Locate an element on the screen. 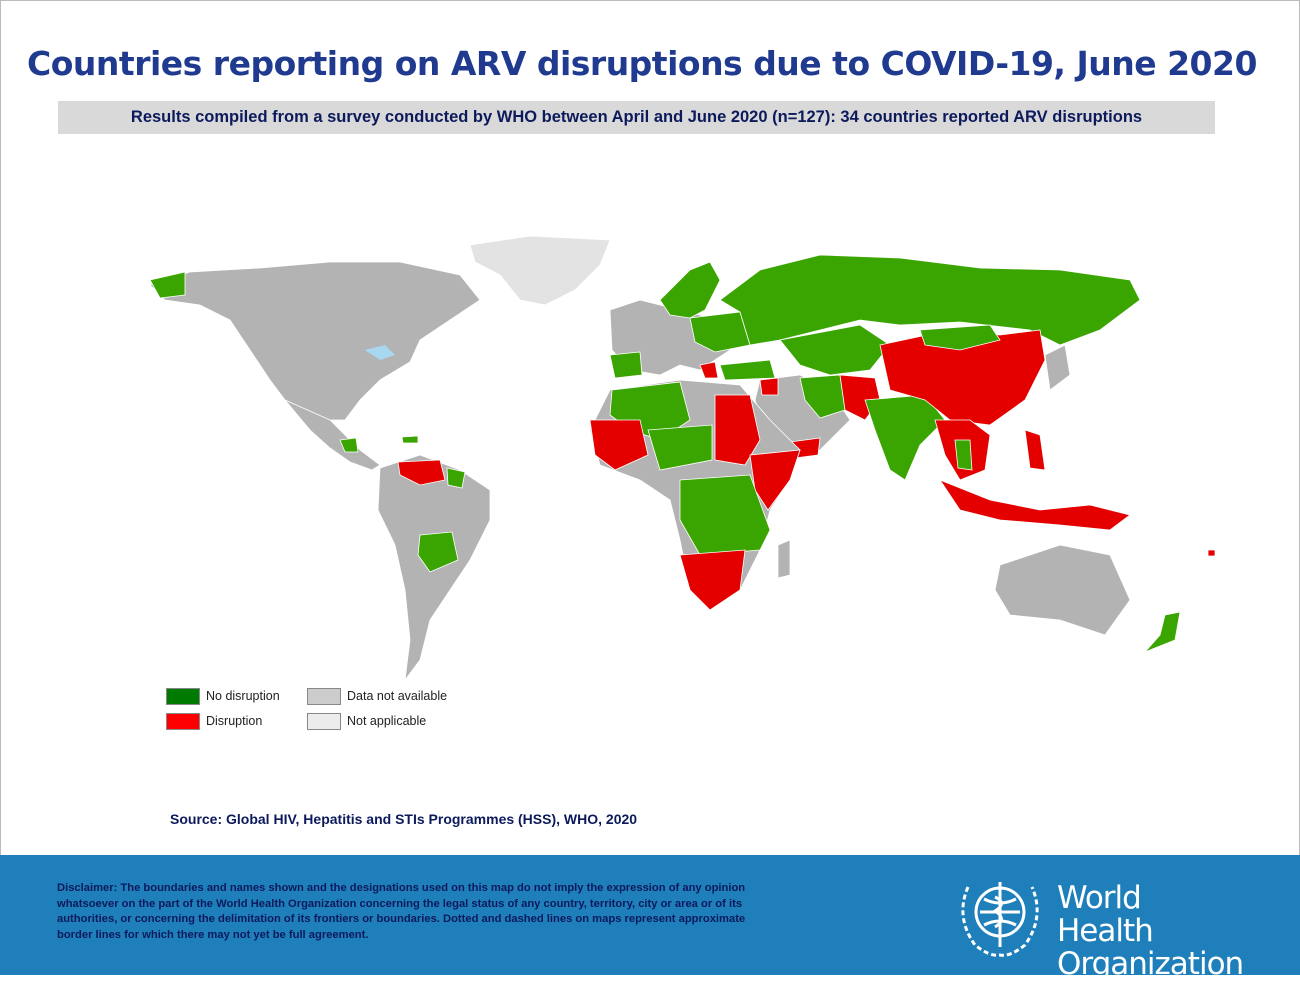  region-bolivia is located at coordinates (438, 552).